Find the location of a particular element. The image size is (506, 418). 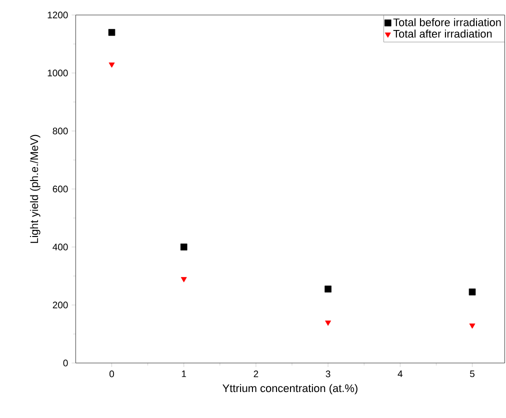

y-axis-title: Light yield (ph.e./MeV) is located at coordinates (35, 188).